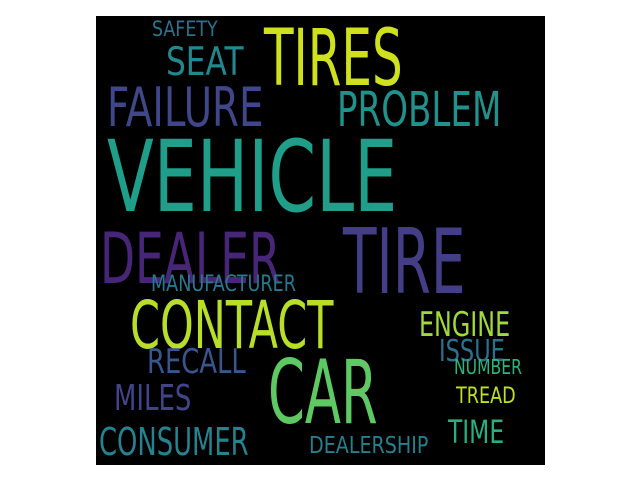 This screenshot has height=480, width=640. What do you see at coordinates (488, 367) in the screenshot?
I see `word-number: NUMBER` at bounding box center [488, 367].